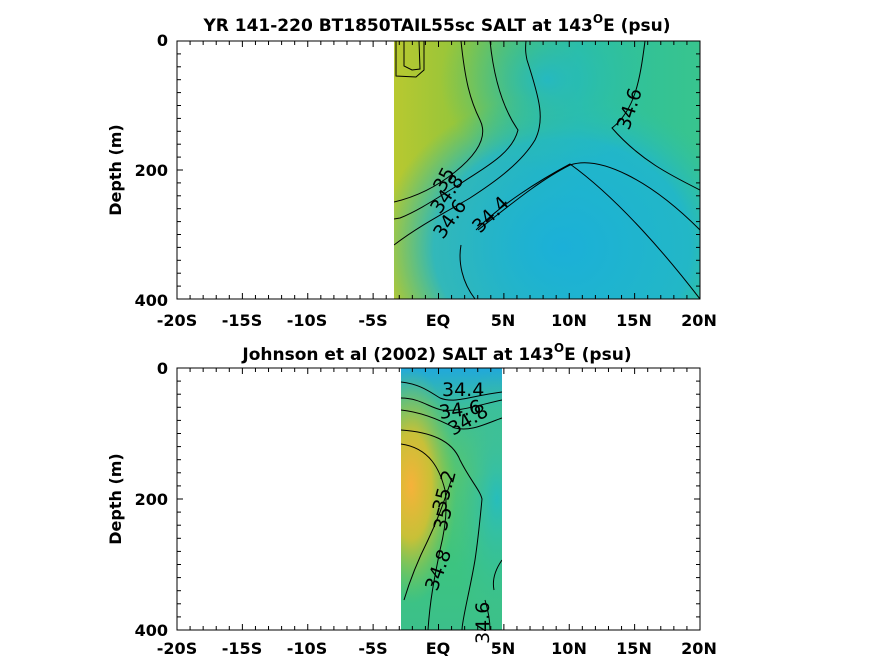 The image size is (875, 656). I want to click on bottom-x-tick-labels: -20S -15S -10S -5S EQ 5N 10N 15N 20N, so click(437, 647).